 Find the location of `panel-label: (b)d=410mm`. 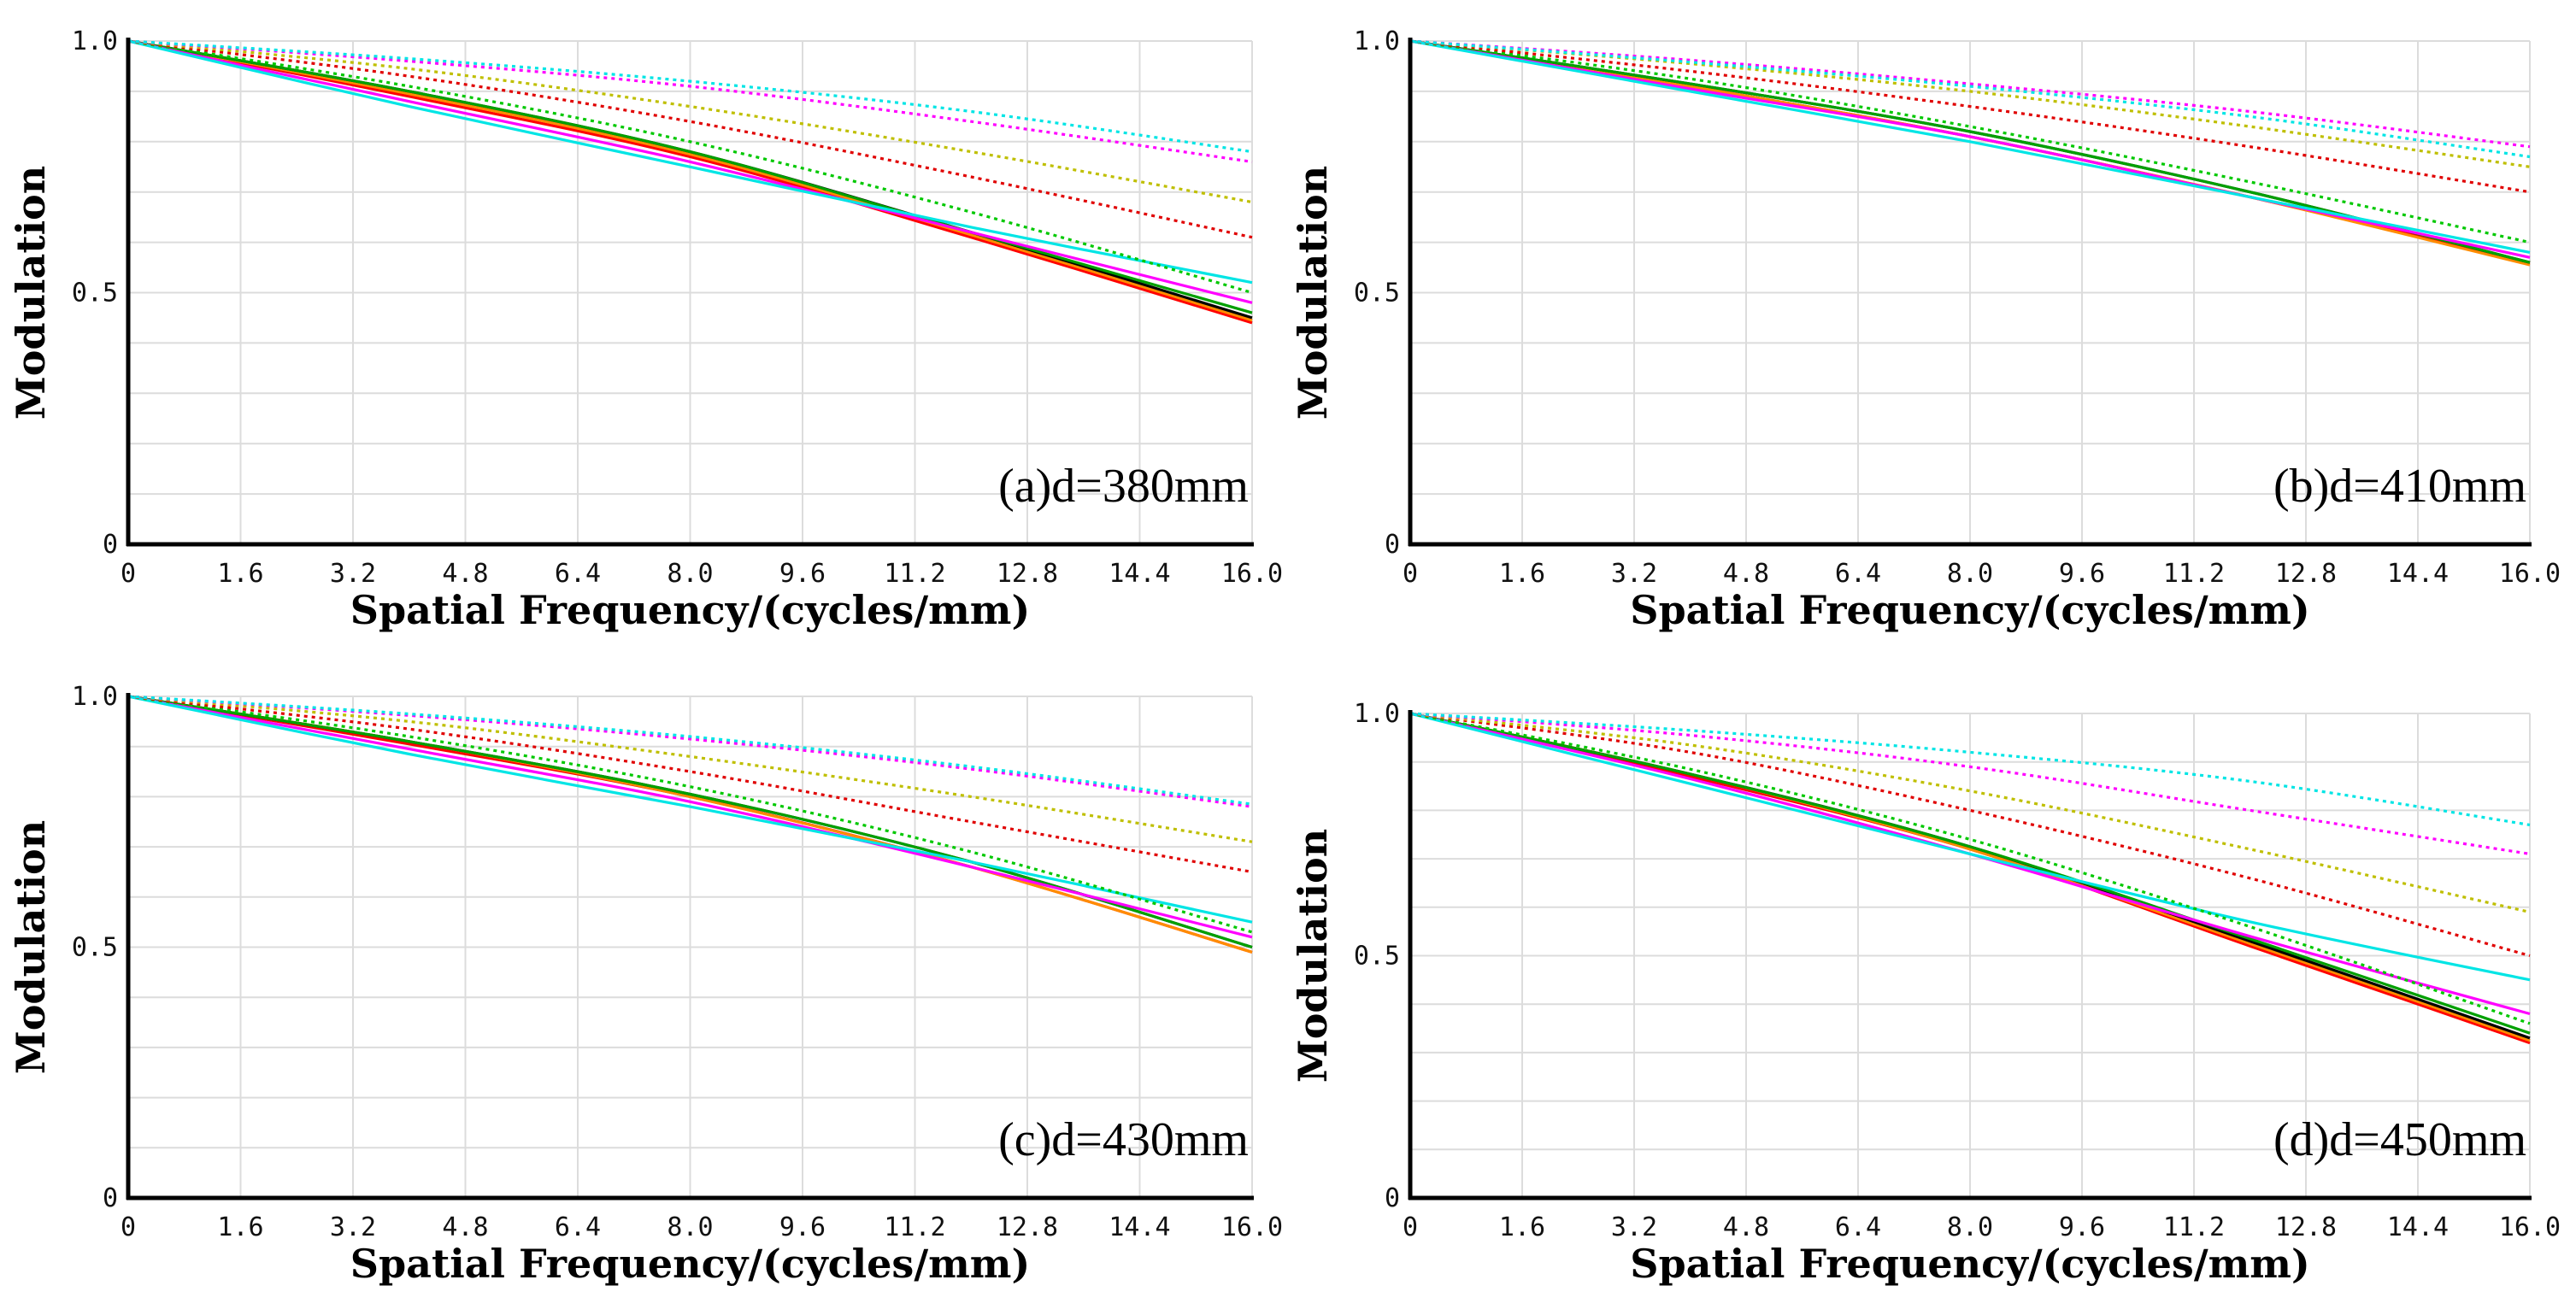

panel-label: (b)d=410mm is located at coordinates (2399, 487).